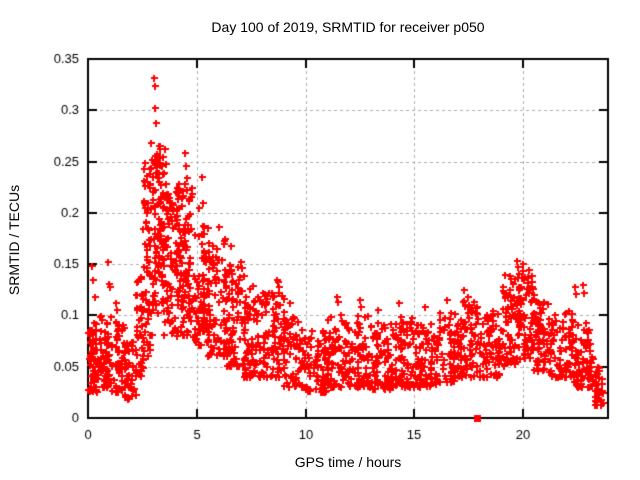 The width and height of the screenshot is (640, 480). I want to click on y-axis-label: SRMTID / TECUs, so click(14, 240).